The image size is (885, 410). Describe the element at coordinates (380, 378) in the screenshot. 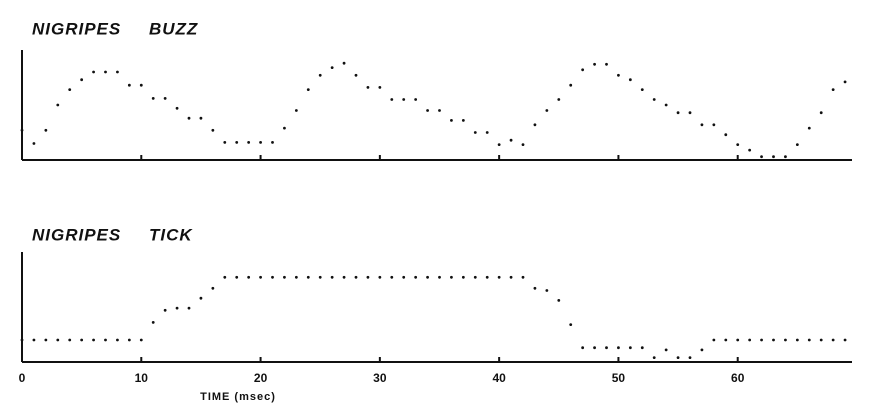

I see `x-tick-label: 30` at that location.